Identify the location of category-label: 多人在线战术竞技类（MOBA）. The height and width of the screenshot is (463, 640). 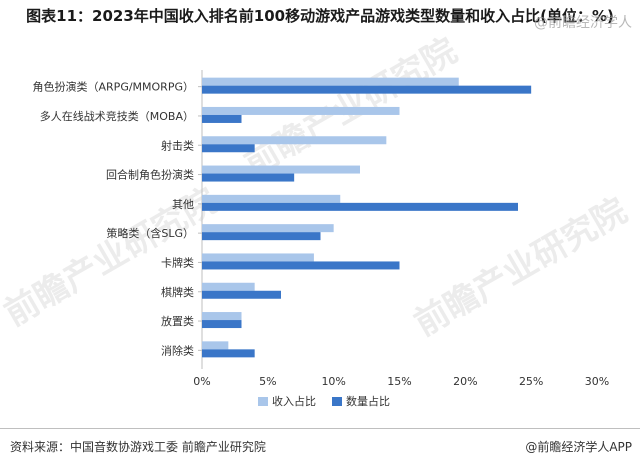
(117, 116).